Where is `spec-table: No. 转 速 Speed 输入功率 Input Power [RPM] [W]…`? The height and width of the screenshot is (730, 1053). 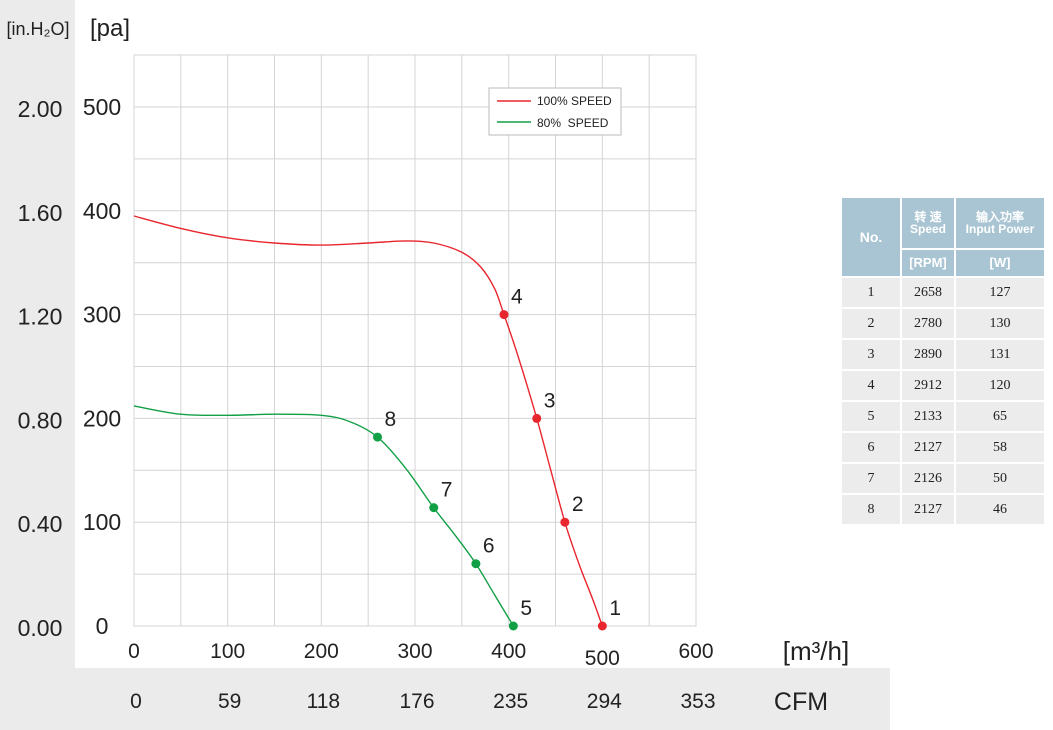
spec-table: No. 转 速 Speed 输入功率 Input Power [RPM] [W]… is located at coordinates (943, 361).